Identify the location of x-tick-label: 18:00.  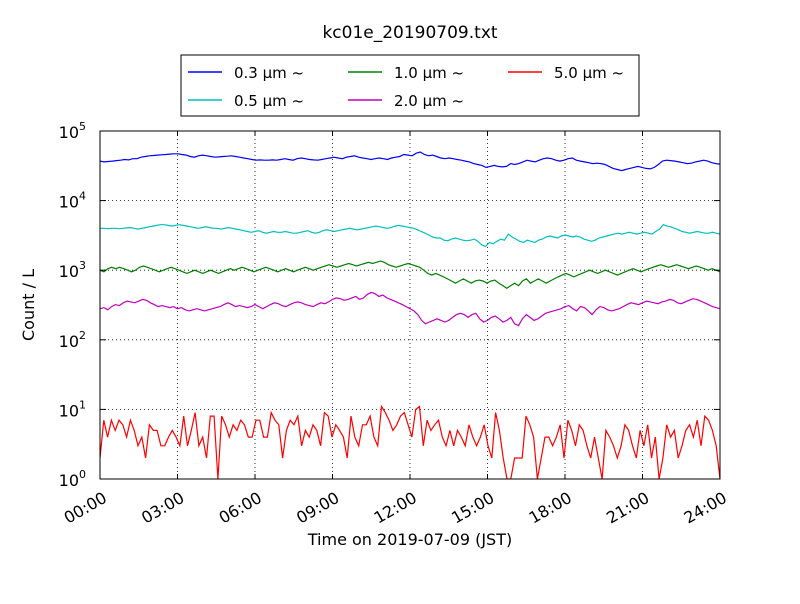
(550, 508).